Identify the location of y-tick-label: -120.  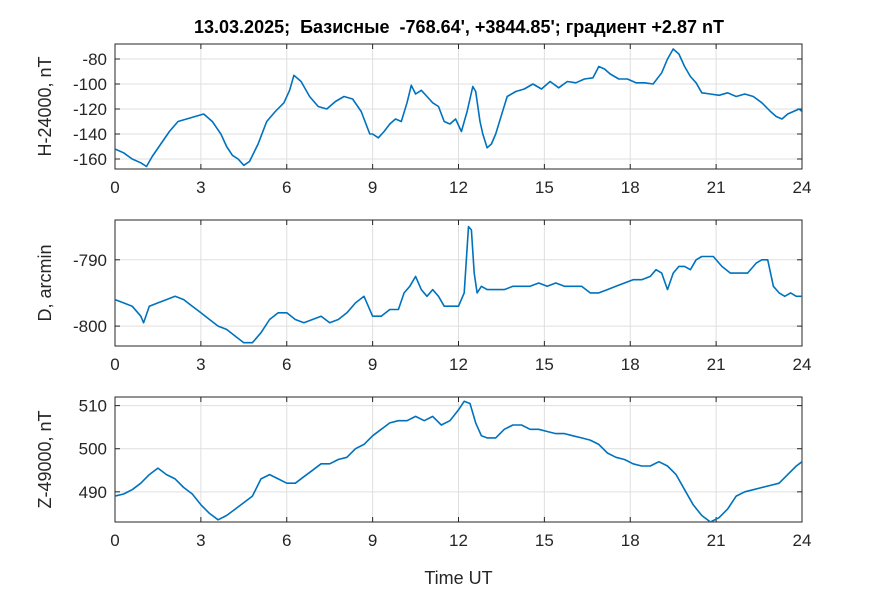
(90, 109).